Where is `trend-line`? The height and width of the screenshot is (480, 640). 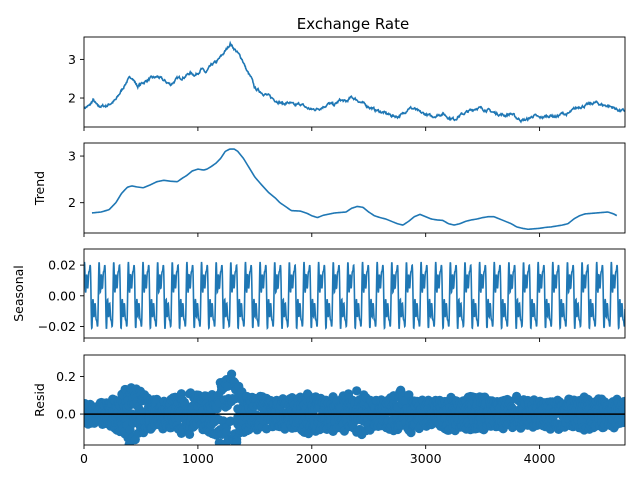 trend-line is located at coordinates (354, 189).